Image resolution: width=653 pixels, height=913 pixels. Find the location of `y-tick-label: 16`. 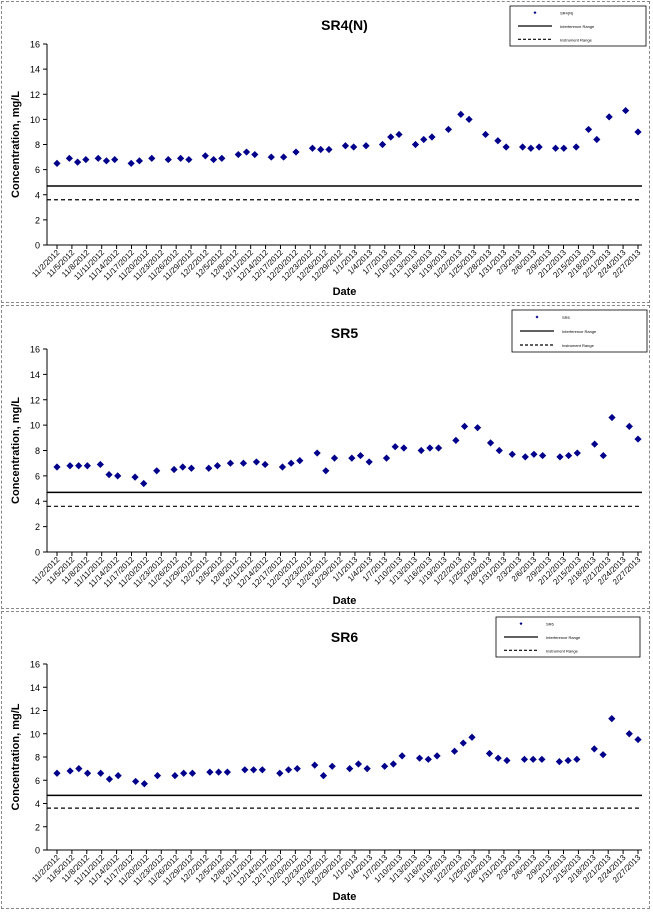

y-tick-label: 16 is located at coordinates (35, 45).